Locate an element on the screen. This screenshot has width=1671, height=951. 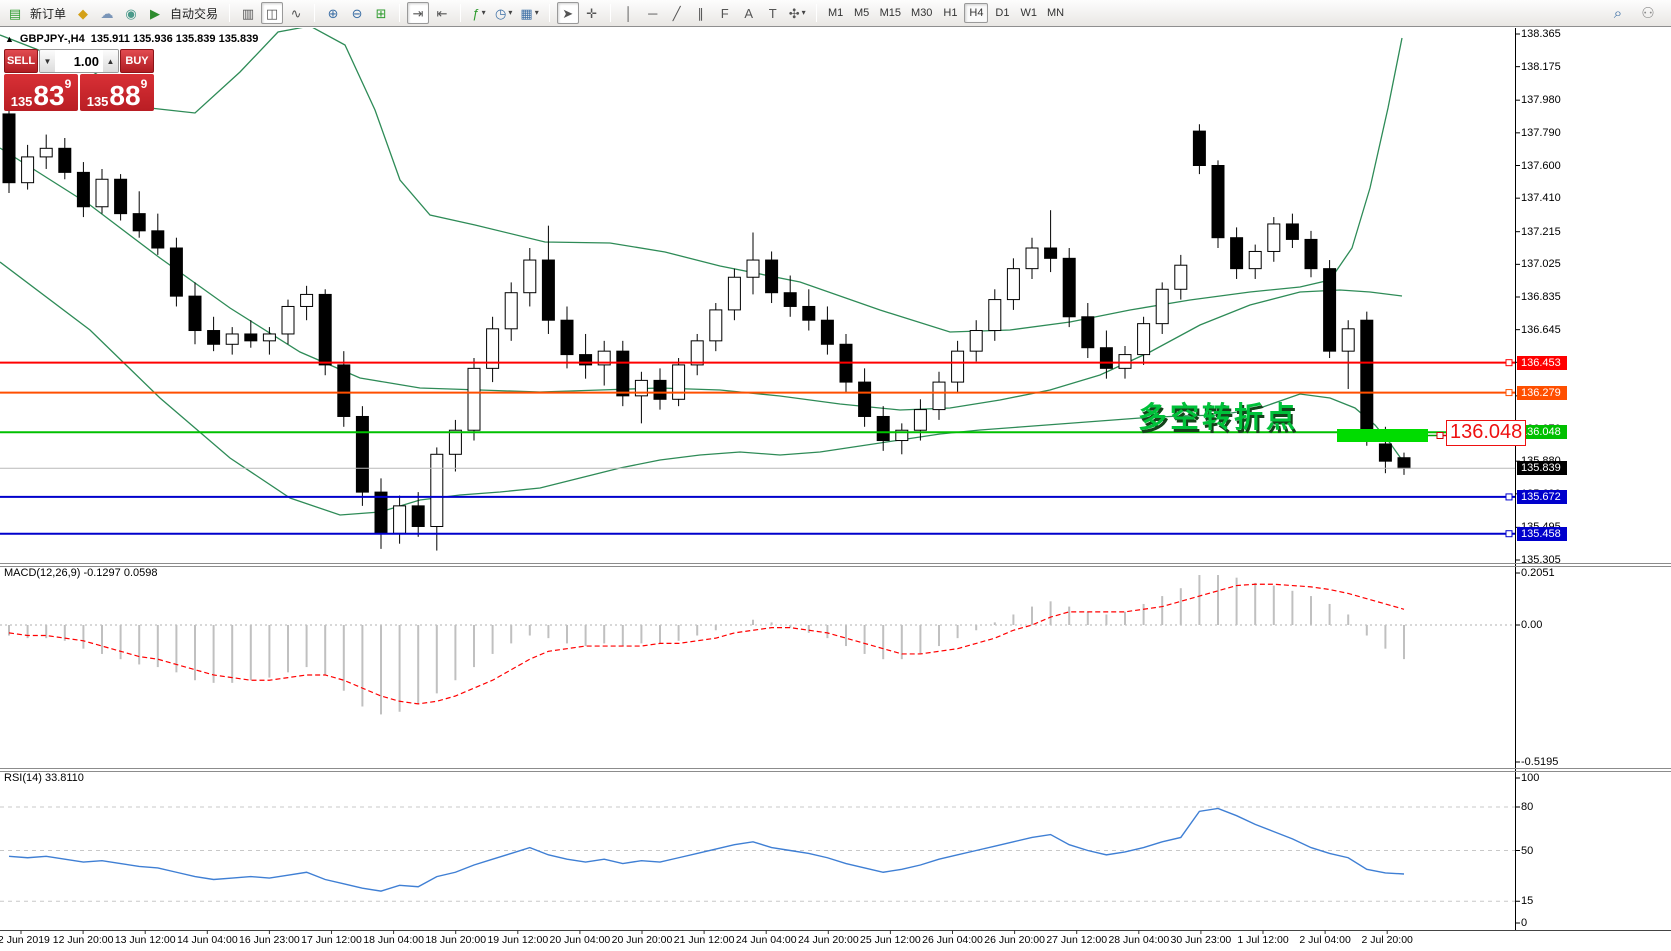
timeframe-m30-button: M30 is located at coordinates (922, 13).